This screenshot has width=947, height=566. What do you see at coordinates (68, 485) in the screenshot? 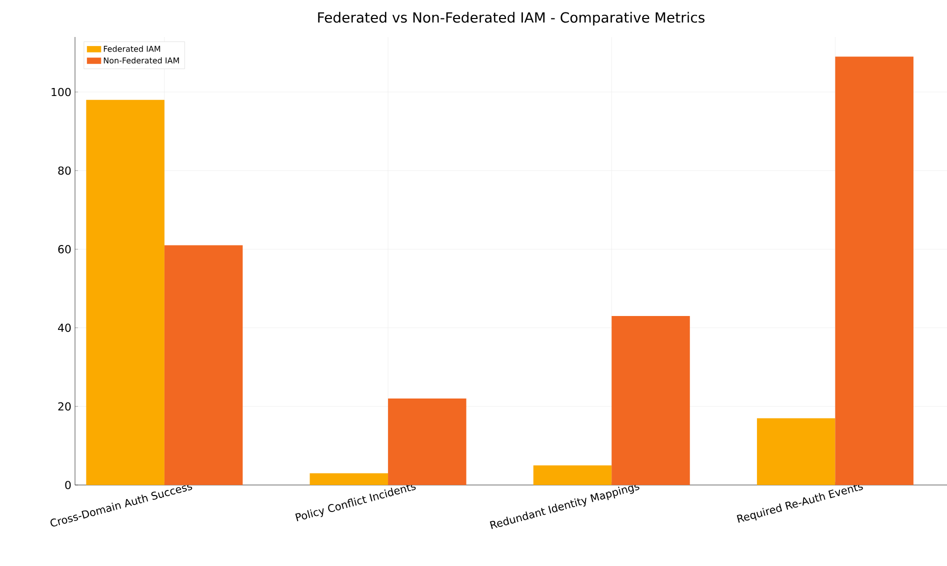
I see `y-tick-label: 0` at bounding box center [68, 485].